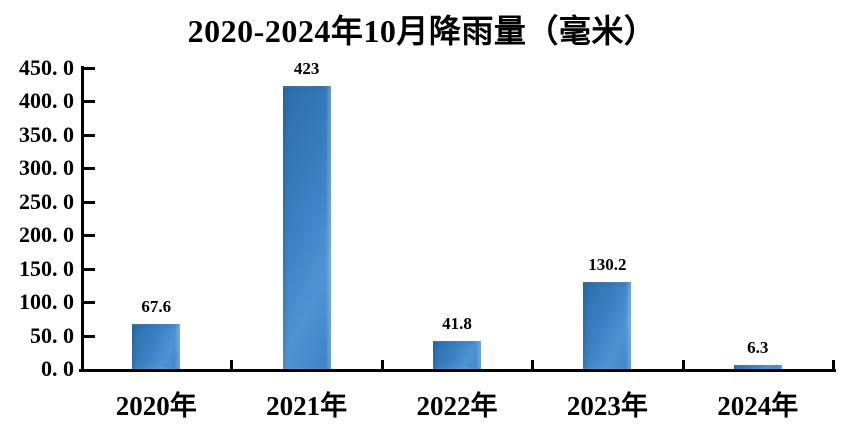  Describe the element at coordinates (46, 201) in the screenshot. I see `y-axis-tick-label: 250. 0` at that location.